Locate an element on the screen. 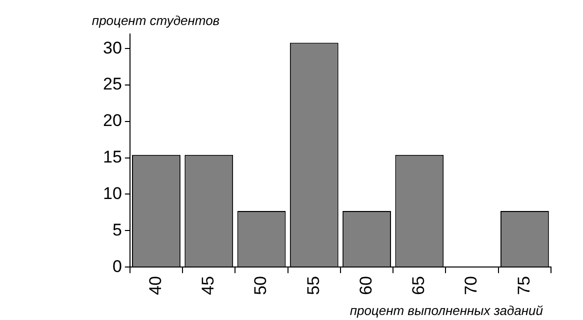  y-tick-label: 30 is located at coordinates (112, 48).